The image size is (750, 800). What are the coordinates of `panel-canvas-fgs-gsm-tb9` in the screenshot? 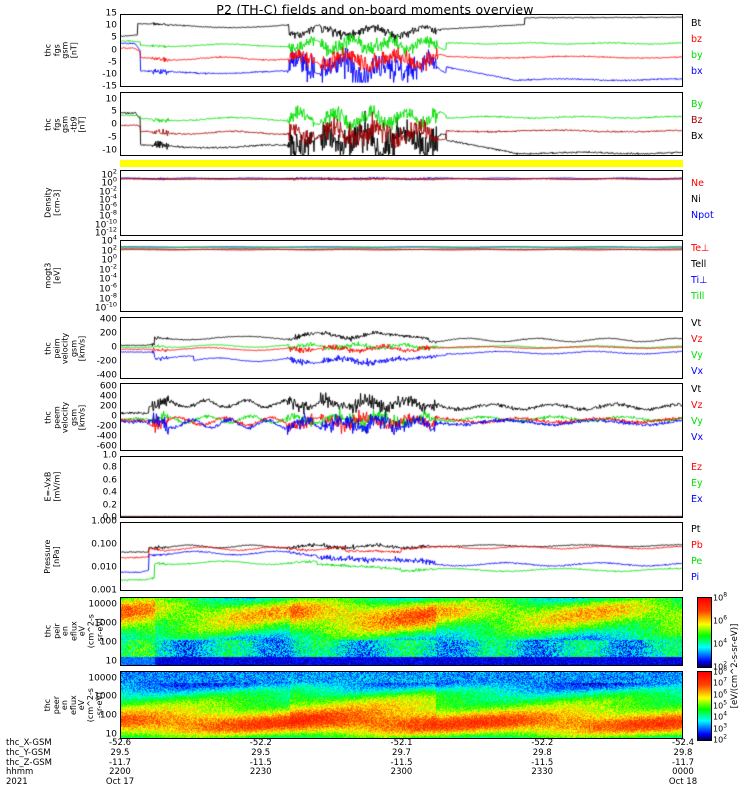 It's located at (401, 124).